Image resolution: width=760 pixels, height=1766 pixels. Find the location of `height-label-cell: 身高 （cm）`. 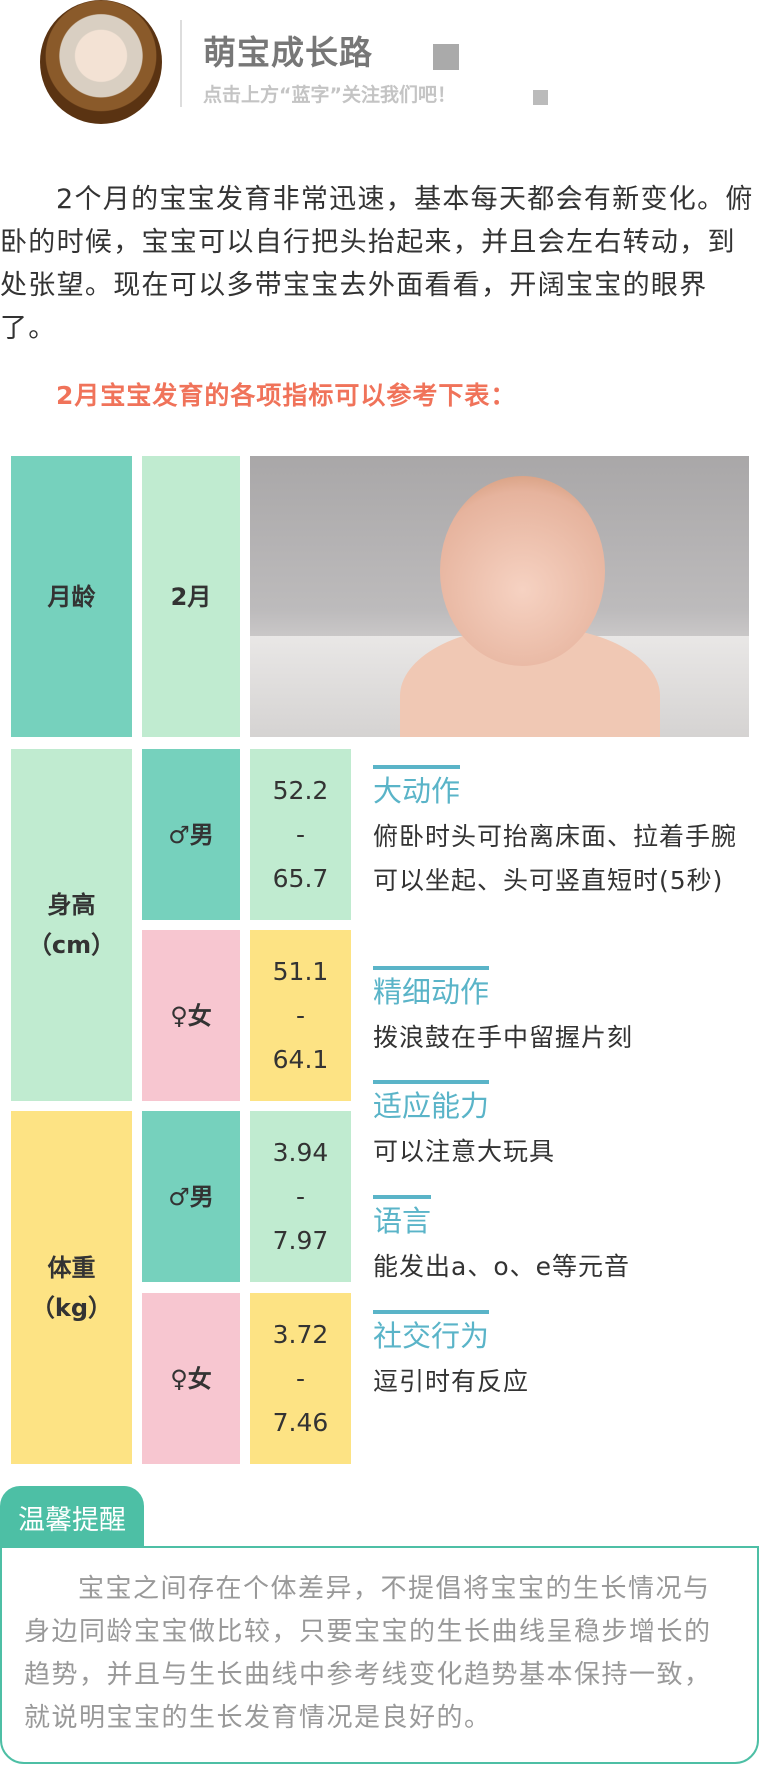

height-label-cell: 身高 （cm） is located at coordinates (71, 925).